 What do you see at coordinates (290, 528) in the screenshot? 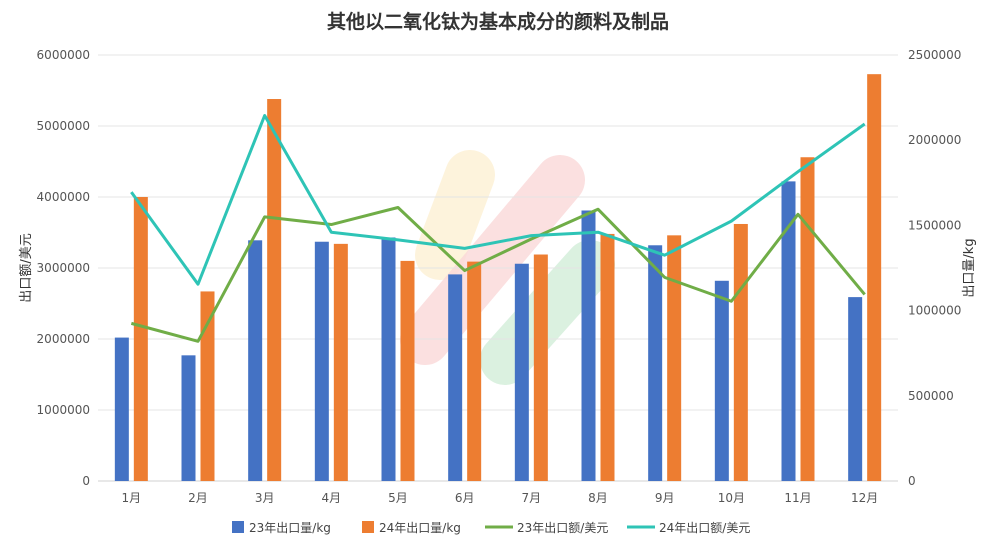
I see `legend-label: 23年出口量/kg` at bounding box center [290, 528].